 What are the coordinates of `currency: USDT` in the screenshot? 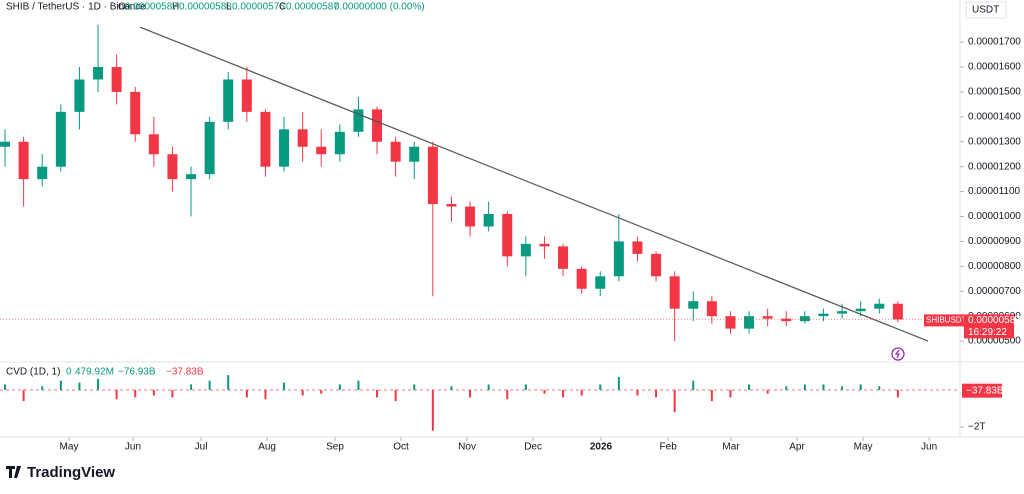 It's located at (985, 10).